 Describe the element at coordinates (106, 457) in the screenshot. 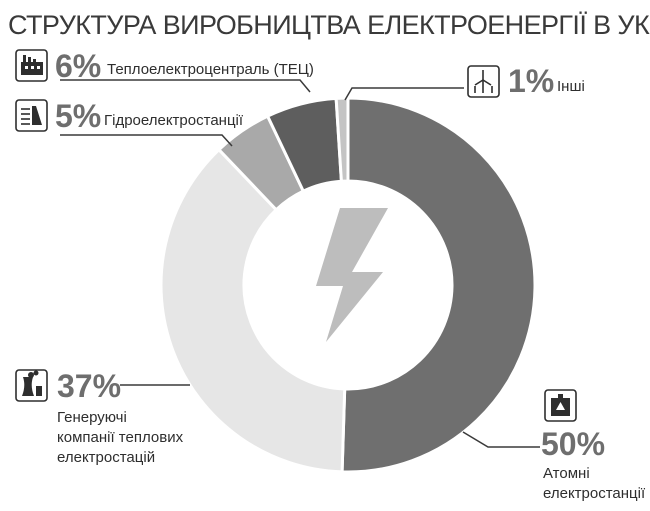

I see `label-text-thermal-3: електростацій` at that location.